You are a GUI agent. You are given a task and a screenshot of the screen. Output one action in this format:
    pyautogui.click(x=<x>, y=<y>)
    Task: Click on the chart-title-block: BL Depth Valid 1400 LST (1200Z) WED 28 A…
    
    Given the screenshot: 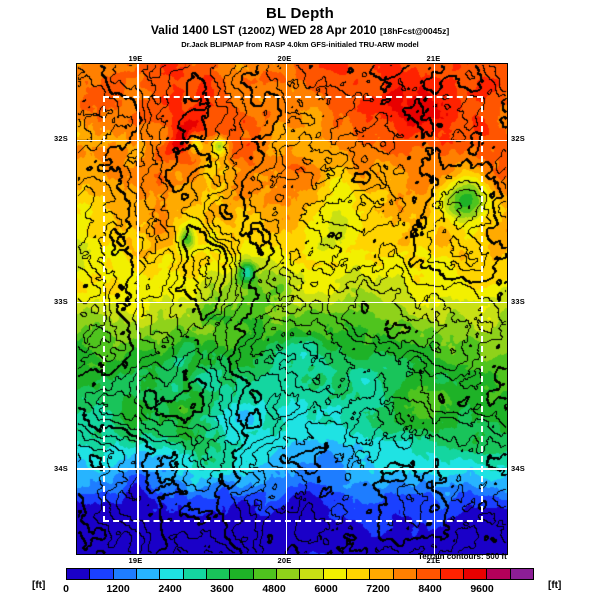 What is the action you would take?
    pyautogui.click(x=300, y=28)
    